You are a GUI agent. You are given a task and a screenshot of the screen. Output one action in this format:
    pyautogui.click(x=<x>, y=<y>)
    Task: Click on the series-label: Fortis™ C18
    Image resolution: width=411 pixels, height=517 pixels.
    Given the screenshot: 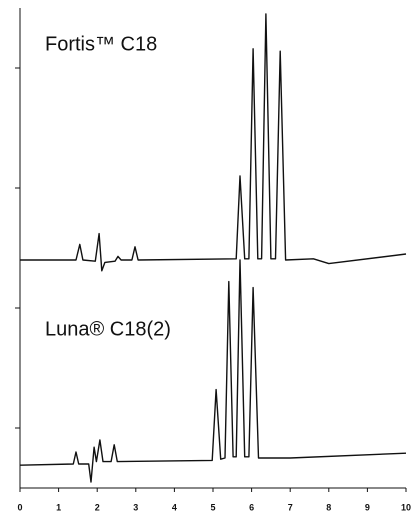 What is the action you would take?
    pyautogui.click(x=101, y=44)
    